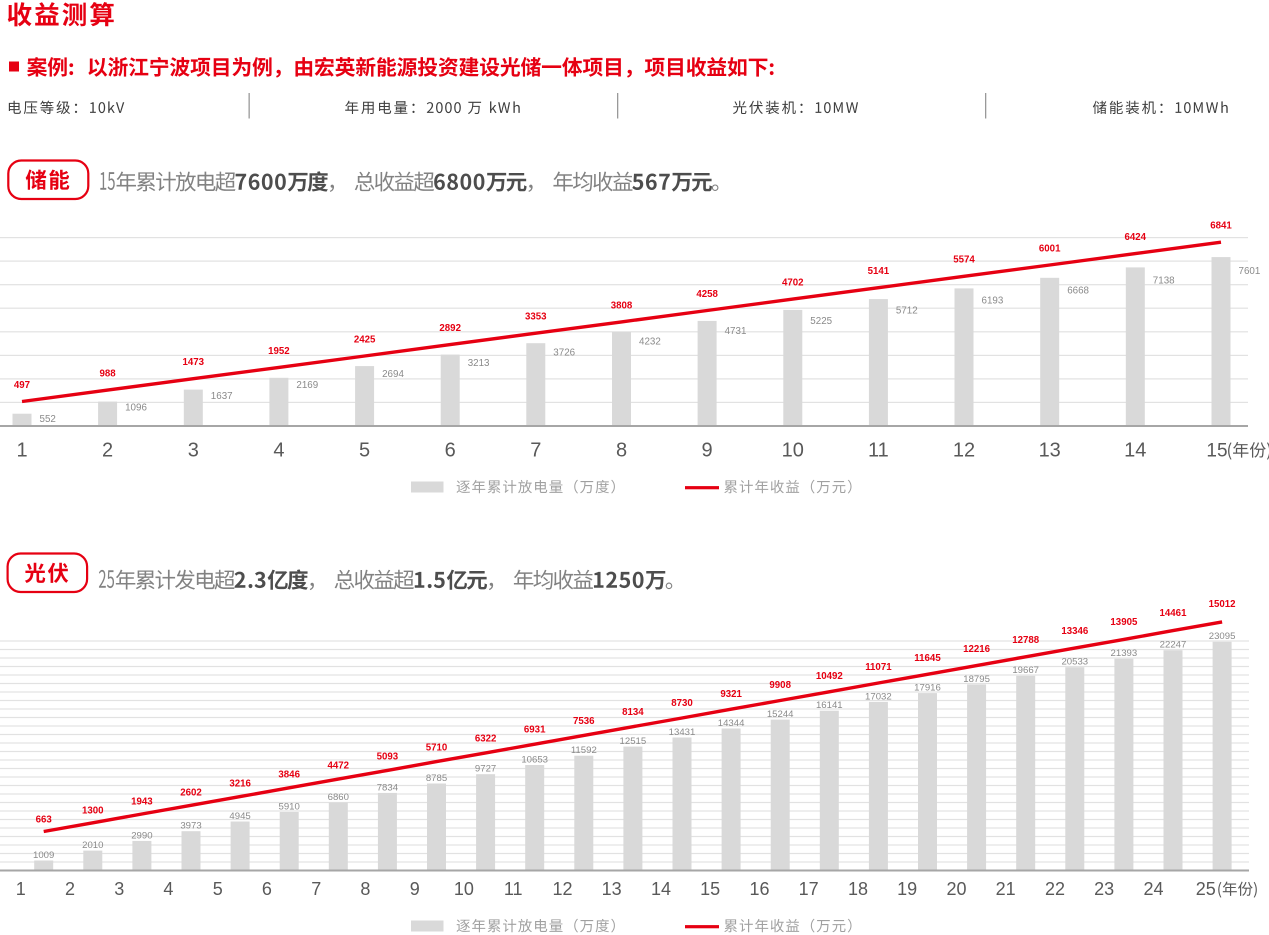 This screenshot has height=935, width=1269. Describe the element at coordinates (22, 385) in the screenshot. I see `svg-text: 497` at that location.